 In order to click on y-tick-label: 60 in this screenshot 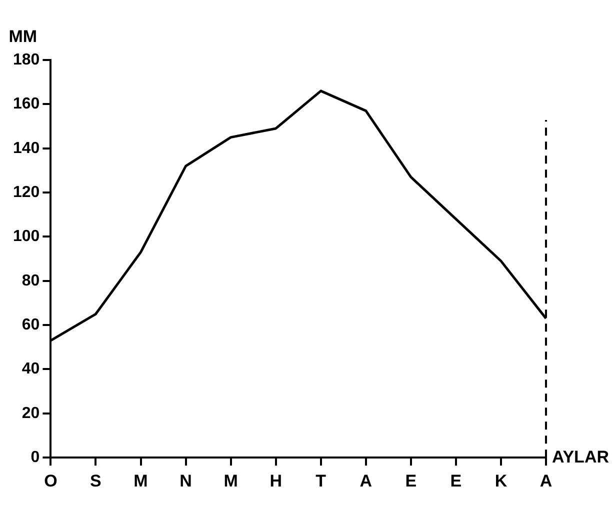, I will do `click(31, 325)`.